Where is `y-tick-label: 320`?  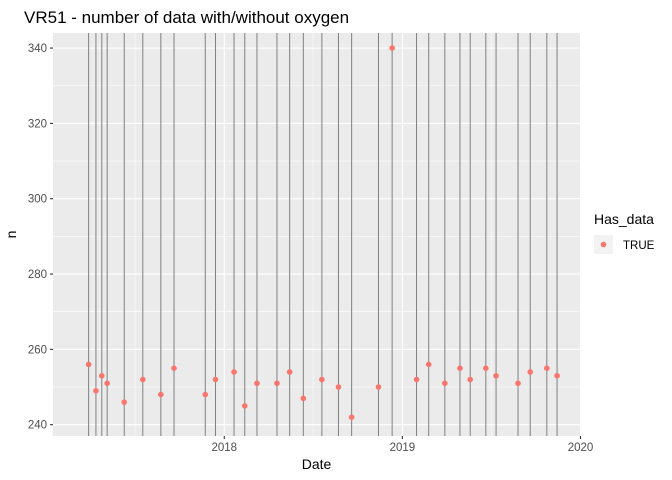 y-tick-label: 320 is located at coordinates (37, 124).